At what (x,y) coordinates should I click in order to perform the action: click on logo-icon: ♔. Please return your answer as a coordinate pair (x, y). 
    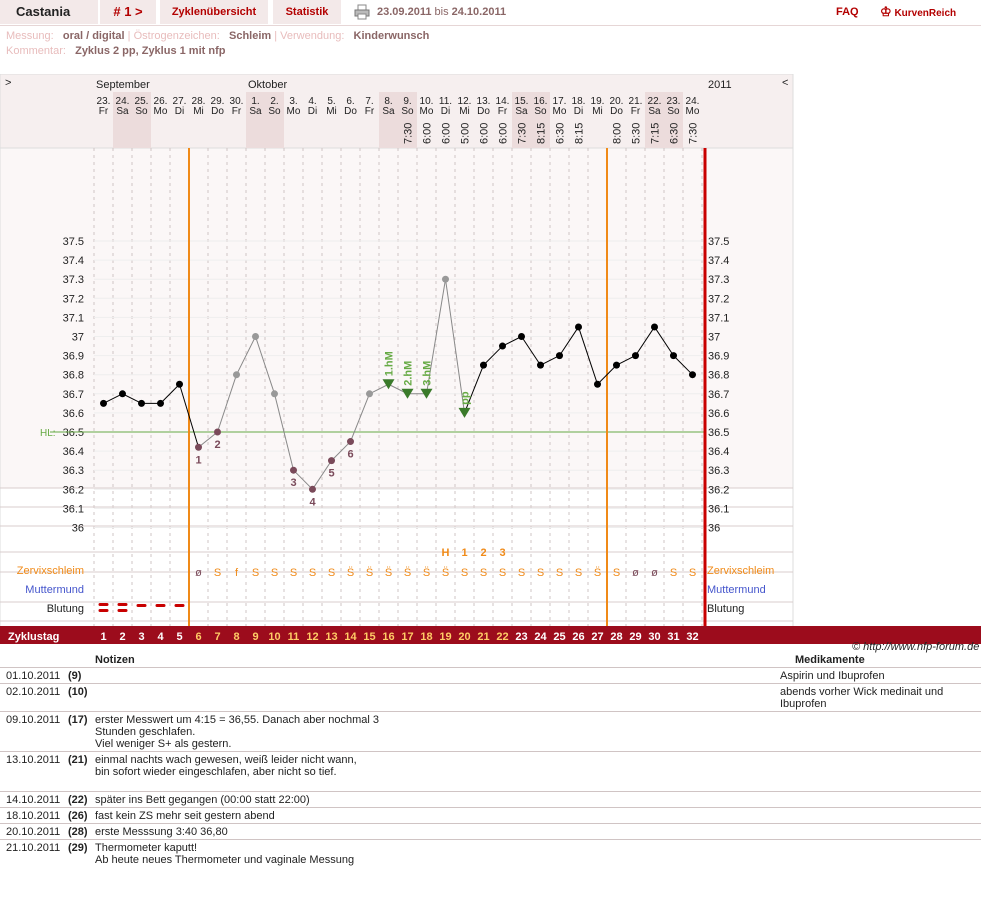
    Looking at the image, I should click on (886, 11).